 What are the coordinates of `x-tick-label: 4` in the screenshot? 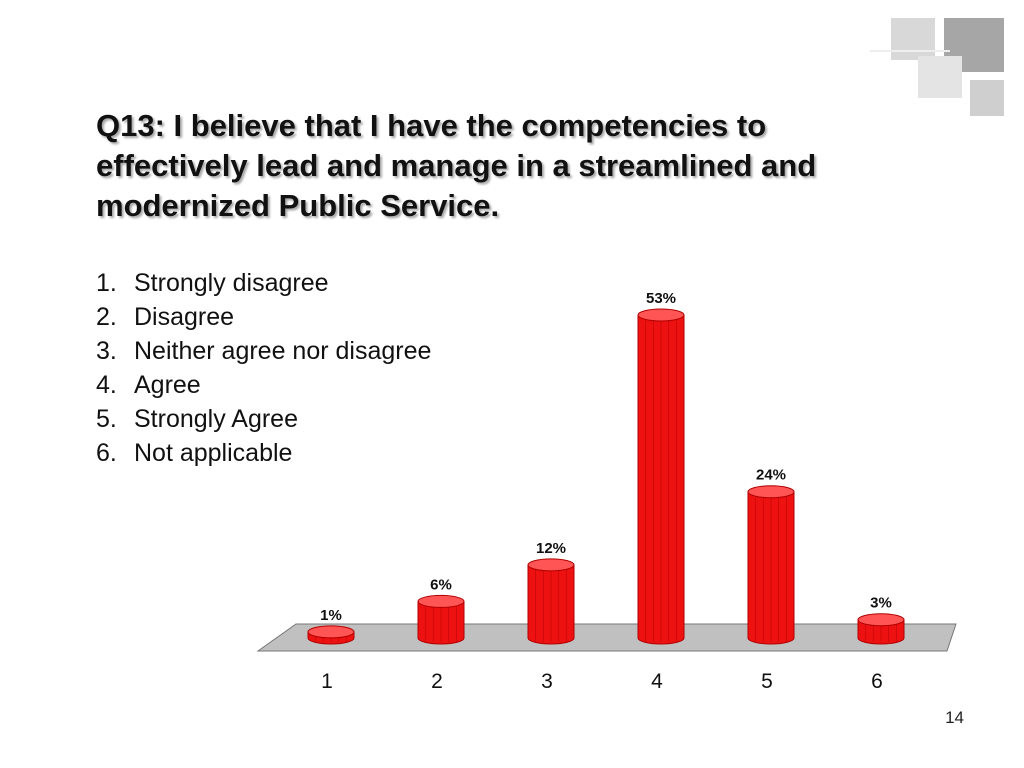 It's located at (657, 681).